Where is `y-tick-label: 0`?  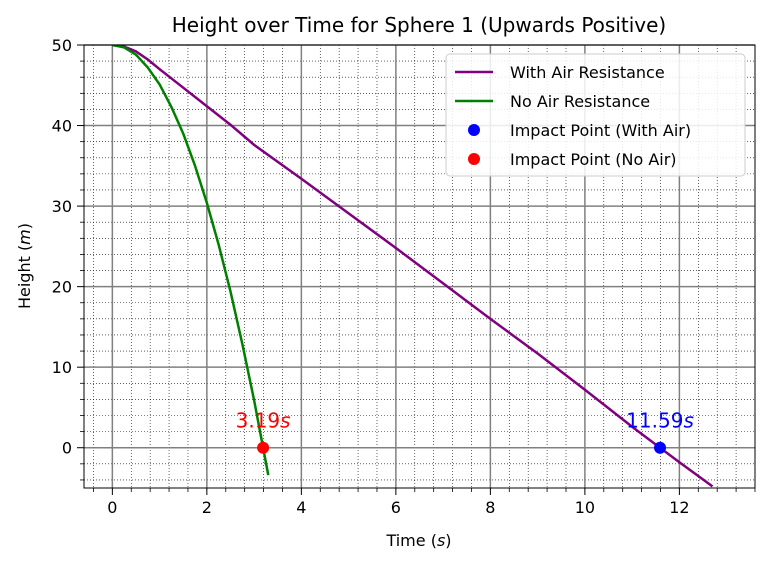 y-tick-label: 0 is located at coordinates (67, 448).